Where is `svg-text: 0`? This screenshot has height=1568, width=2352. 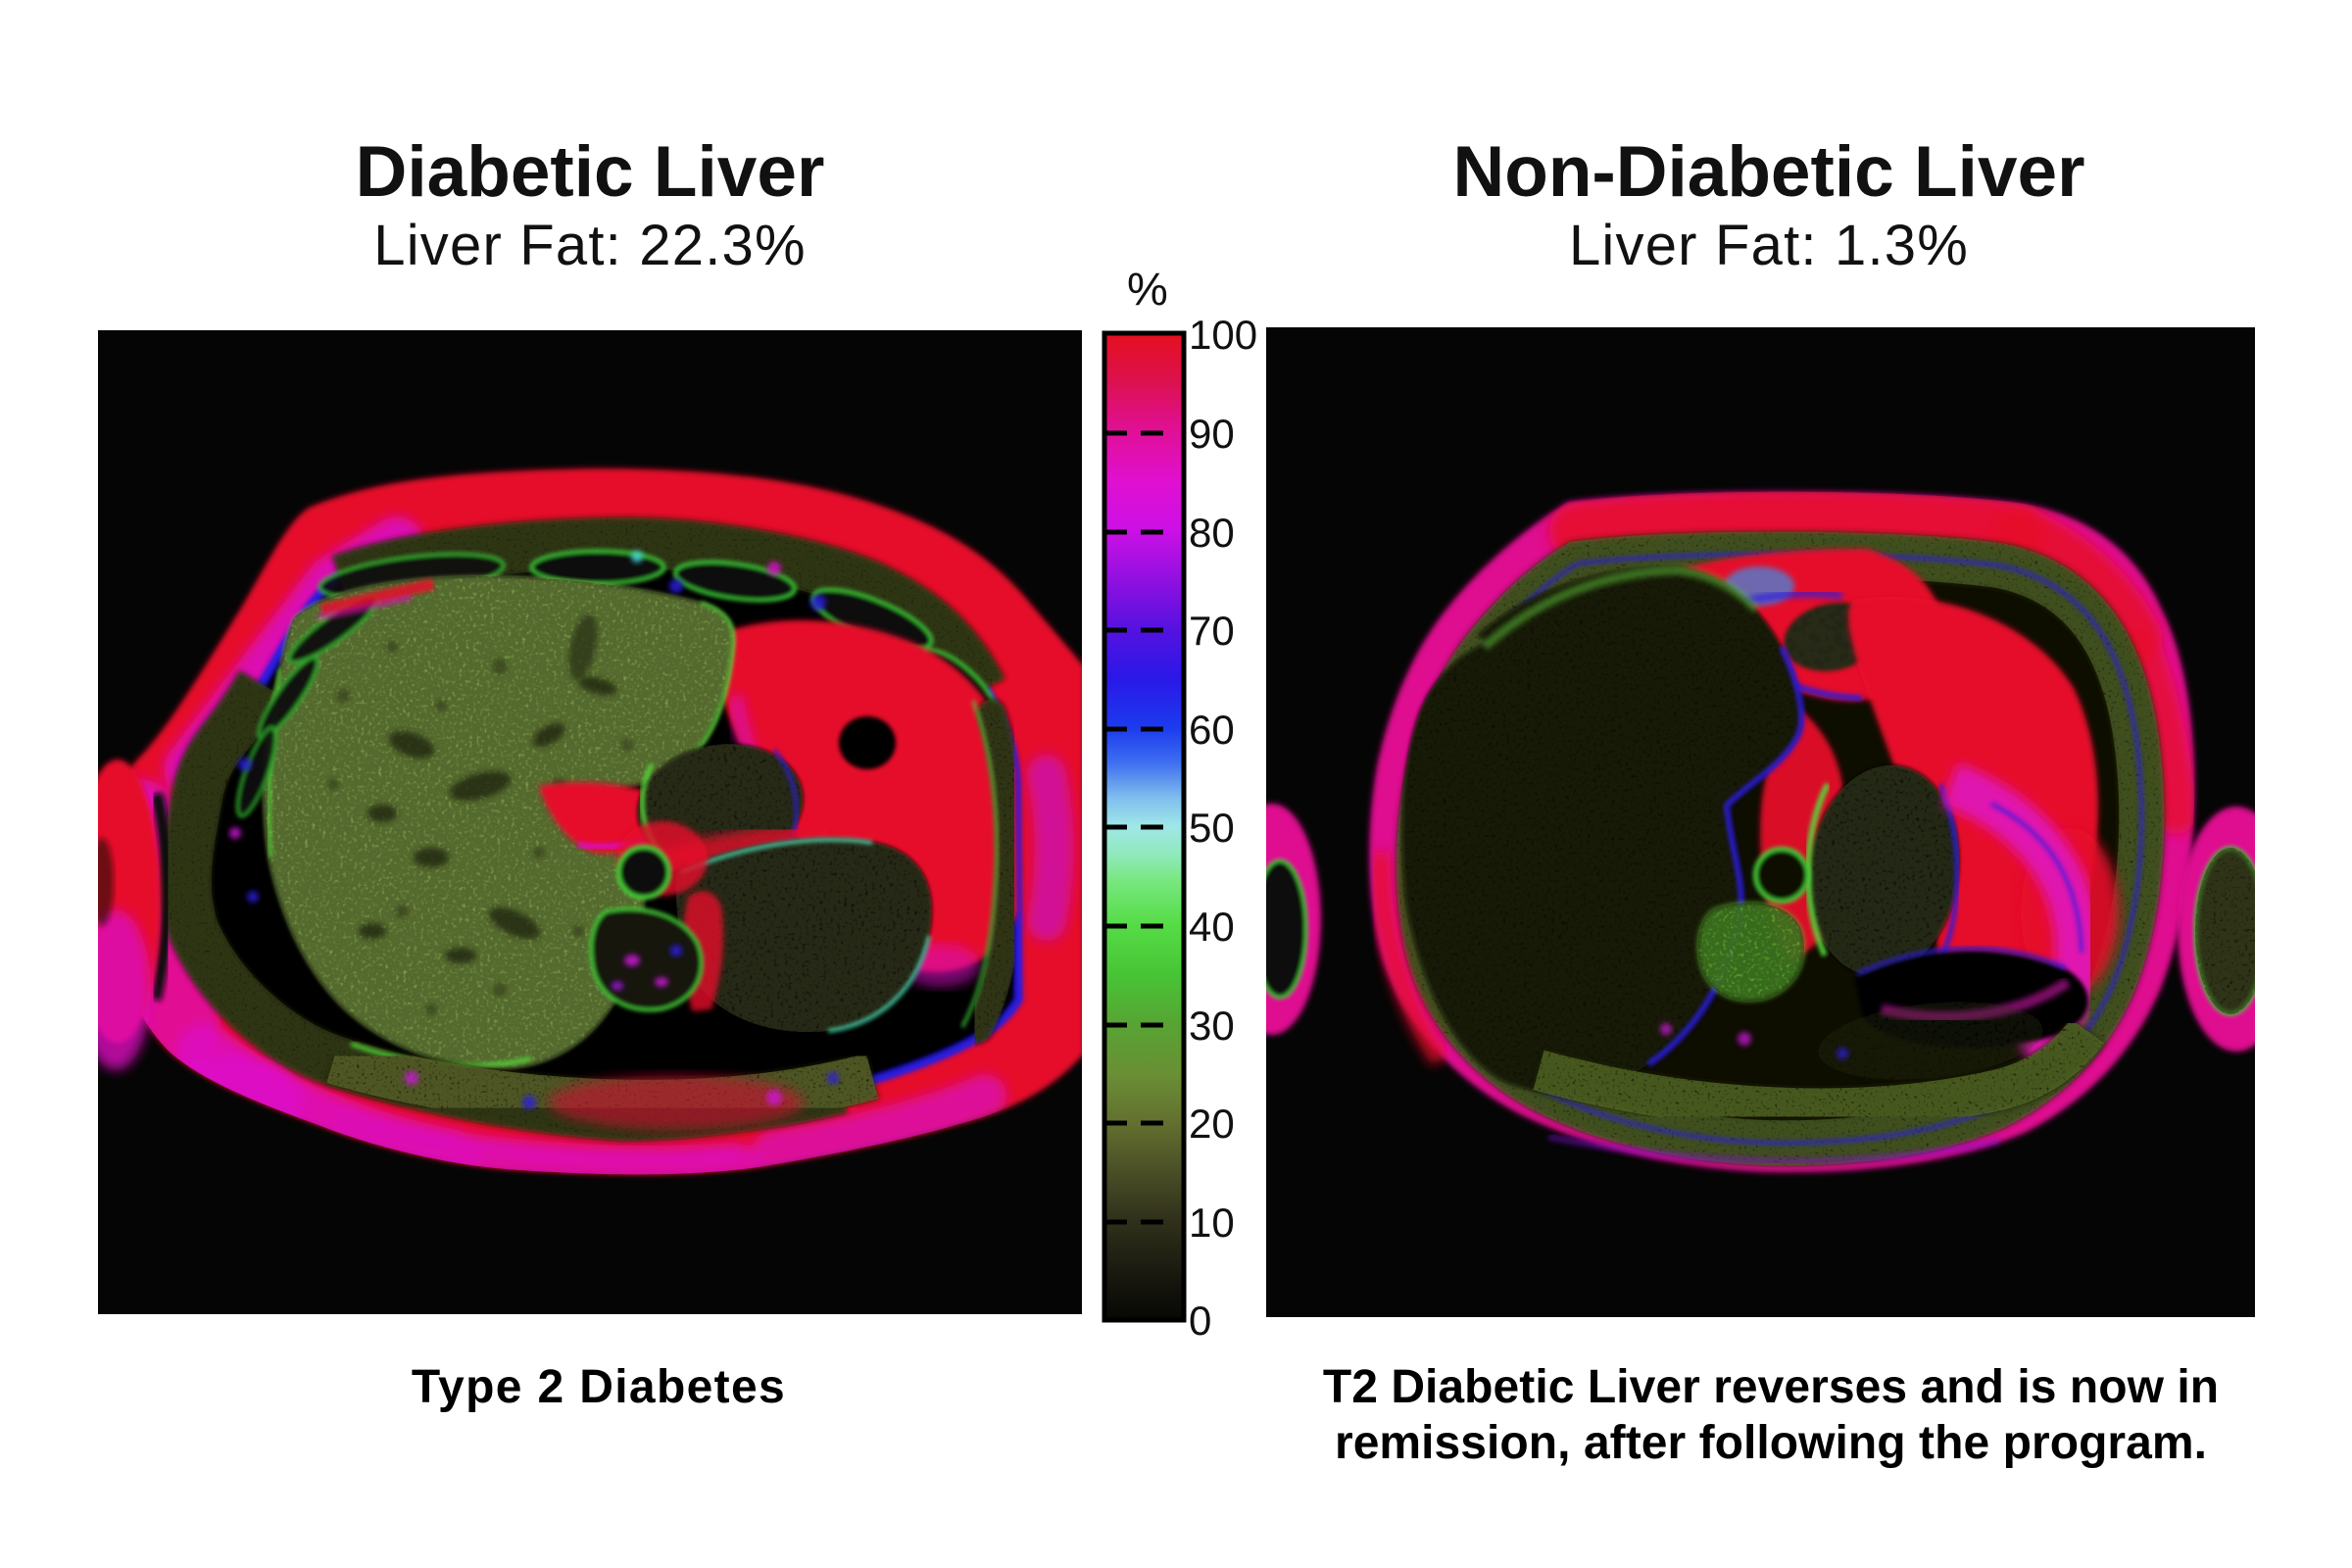
svg-text: 0 is located at coordinates (1200, 1318).